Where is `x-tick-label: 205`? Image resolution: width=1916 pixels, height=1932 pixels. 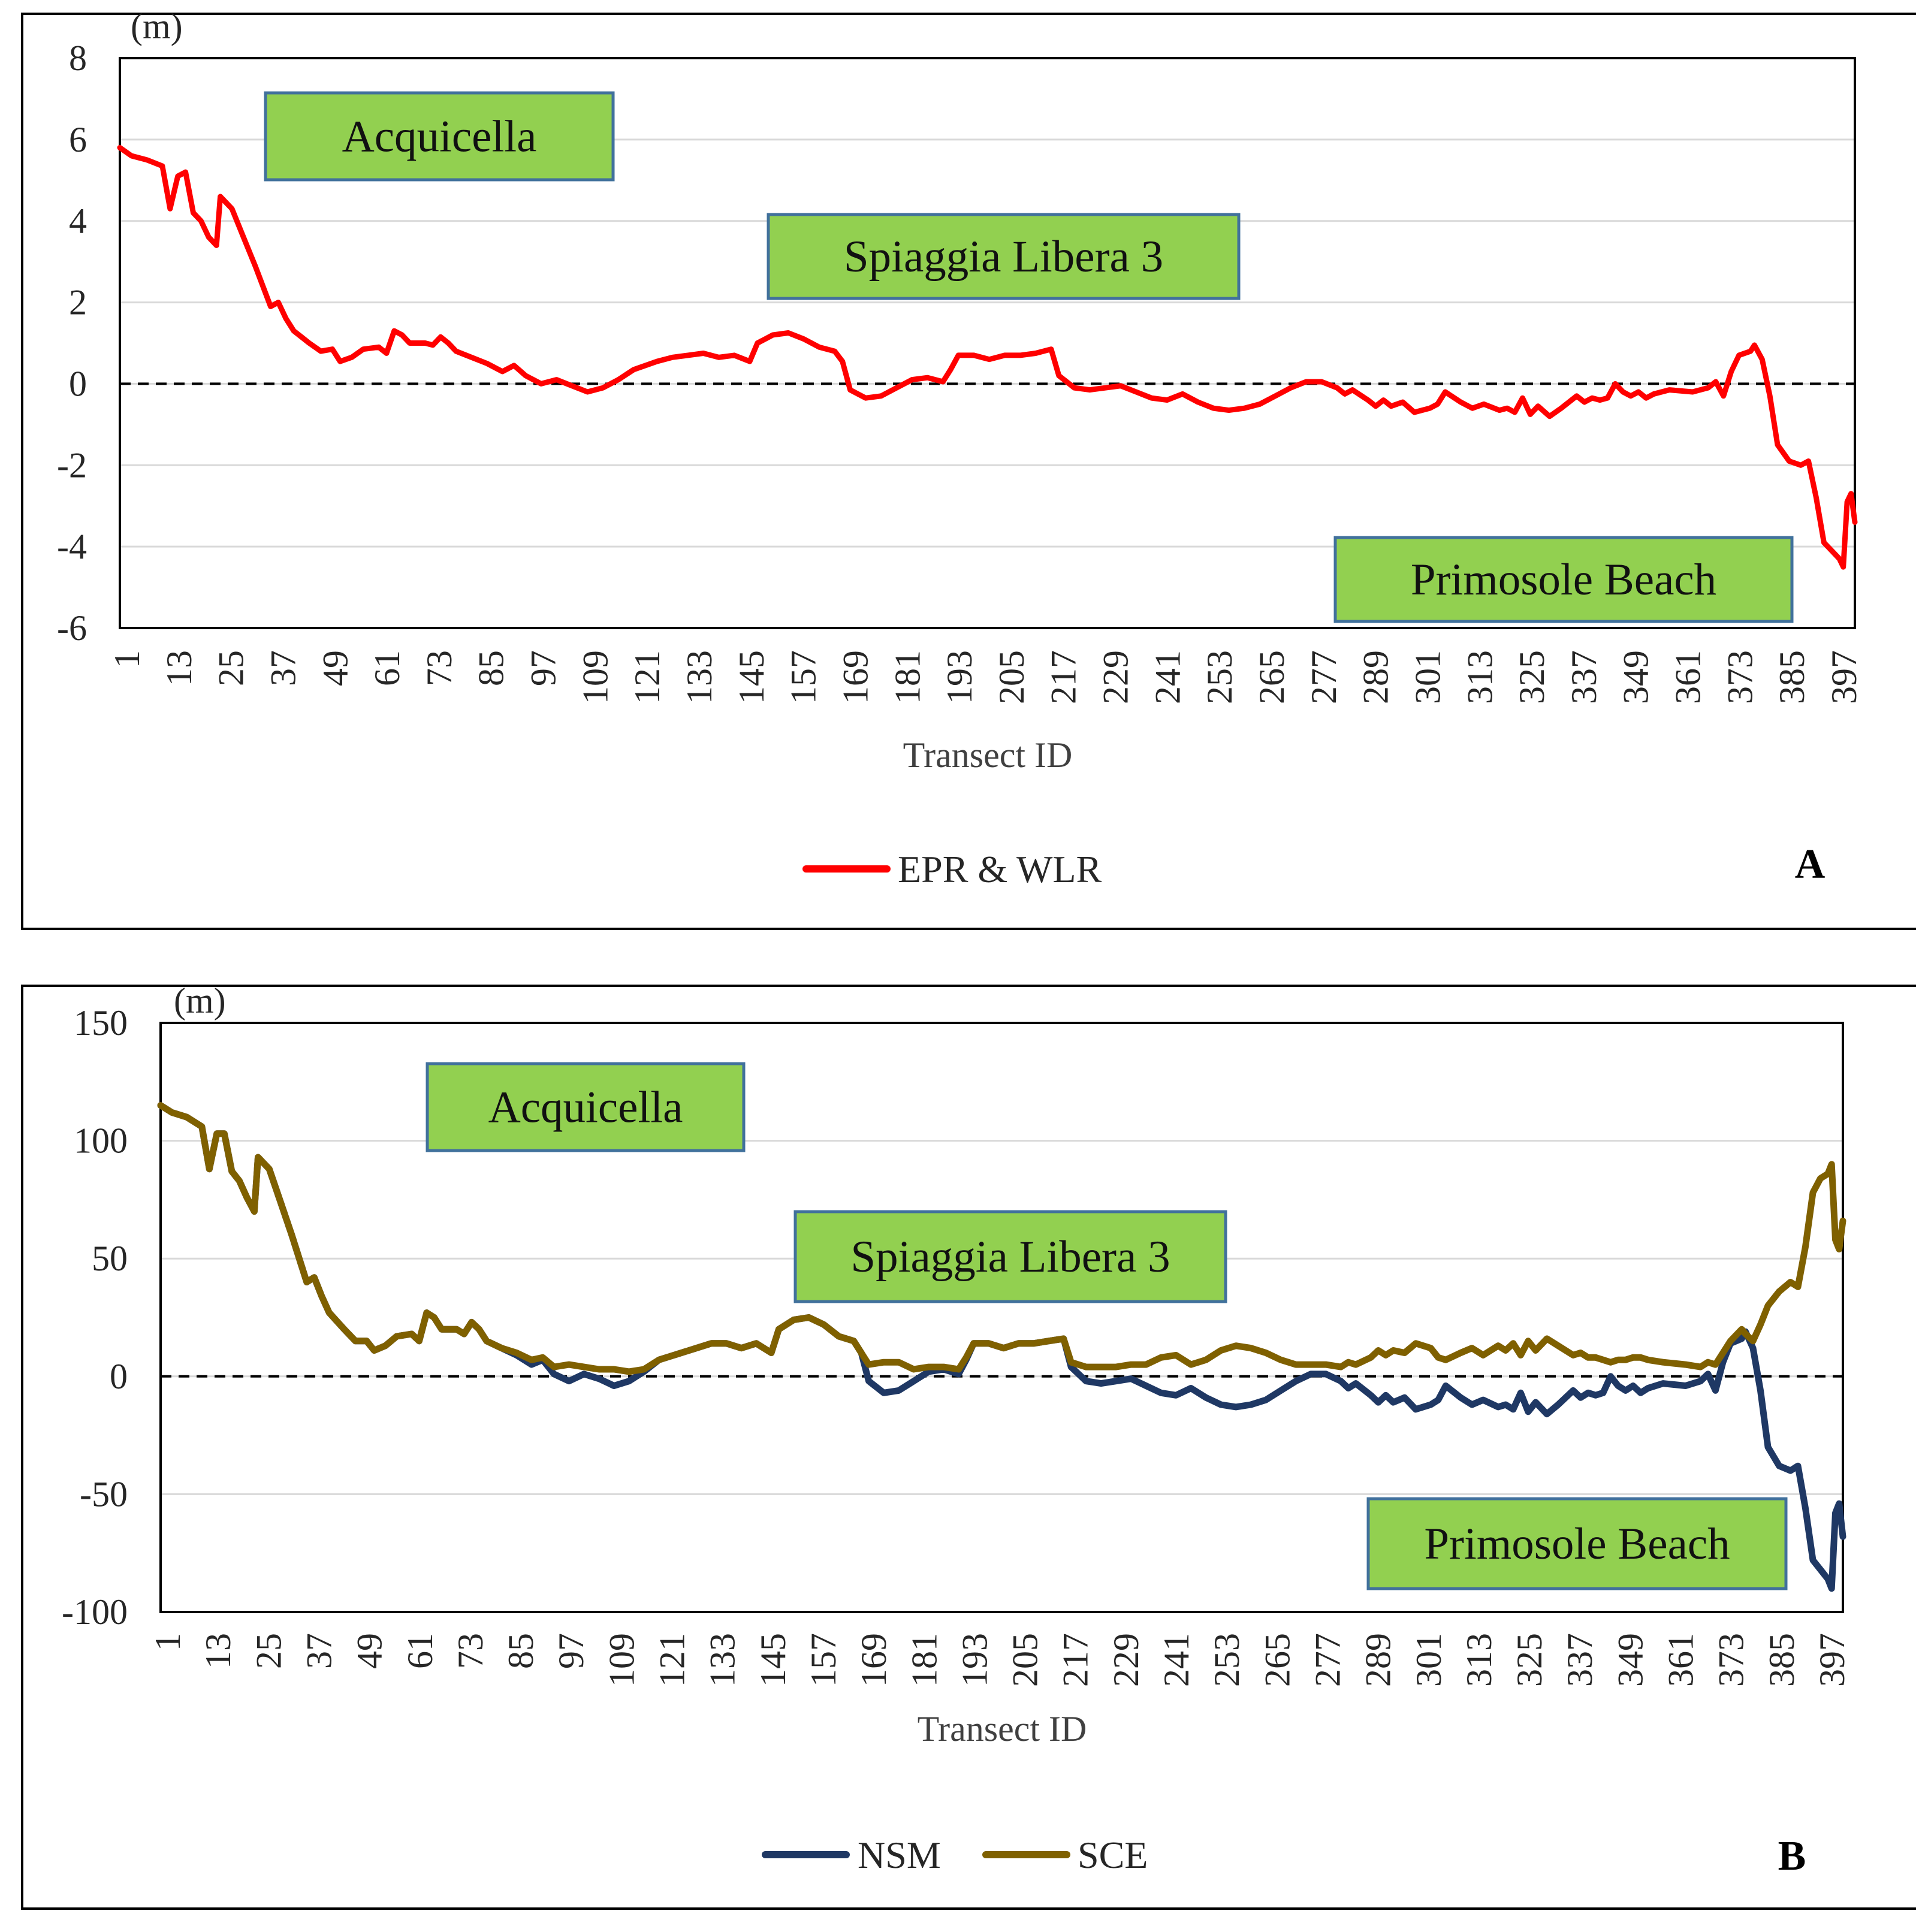
x-tick-label: 205 is located at coordinates (1025, 1660).